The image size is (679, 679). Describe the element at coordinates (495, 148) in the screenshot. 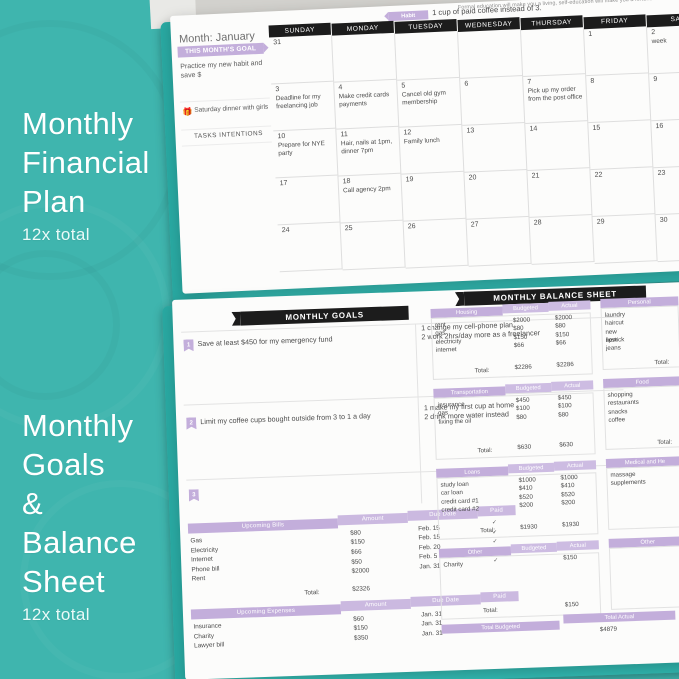

I see `calendar-cell: 13` at that location.